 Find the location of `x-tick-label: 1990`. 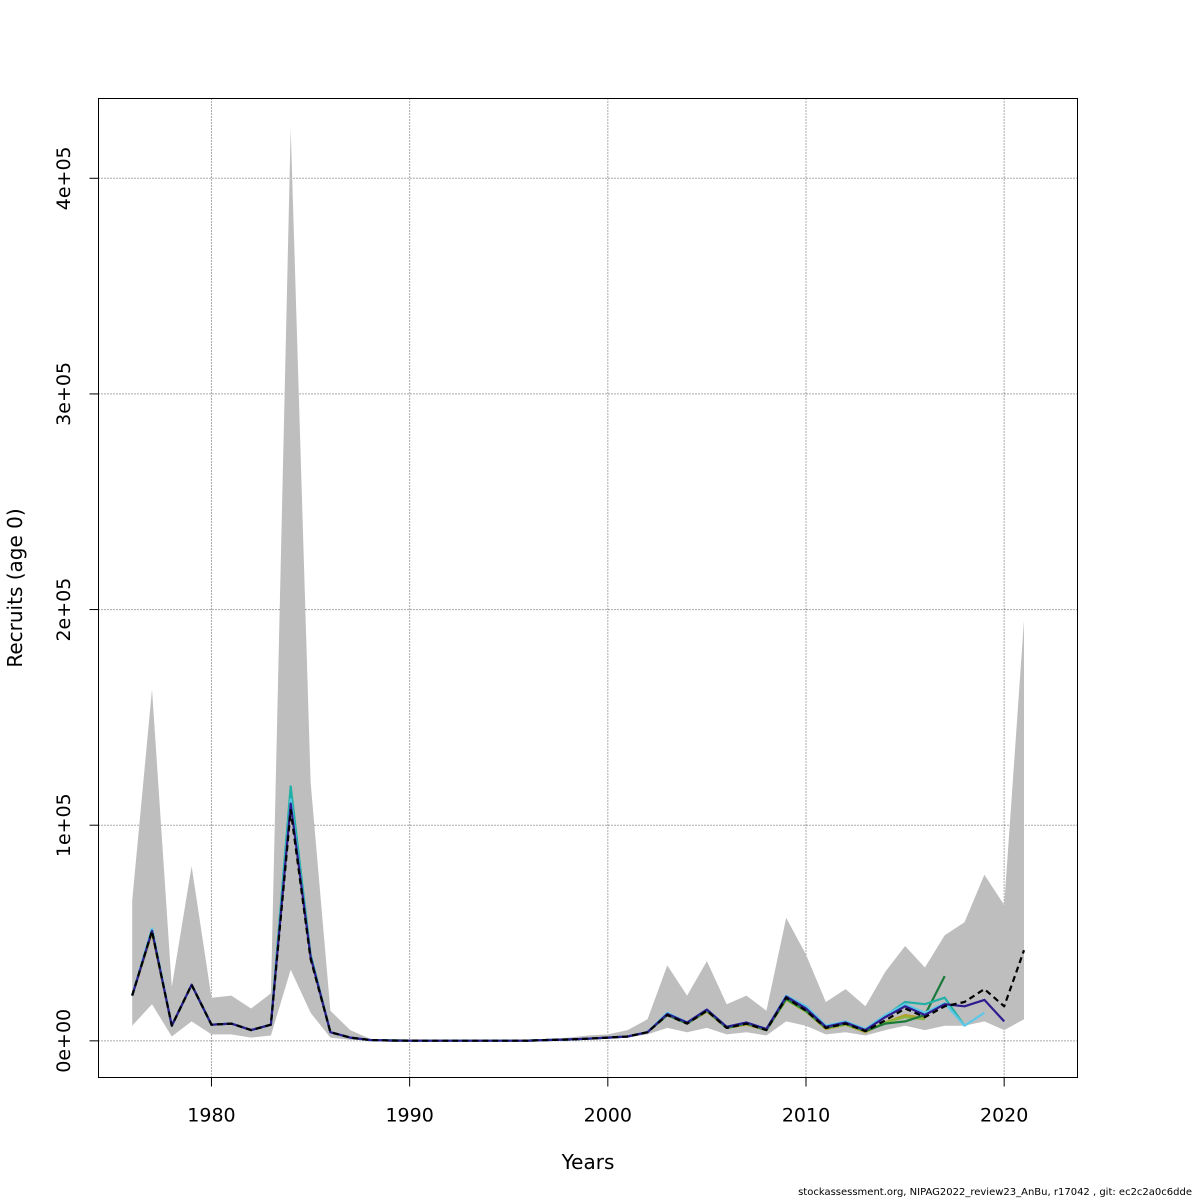

x-tick-label: 1990 is located at coordinates (409, 1116).